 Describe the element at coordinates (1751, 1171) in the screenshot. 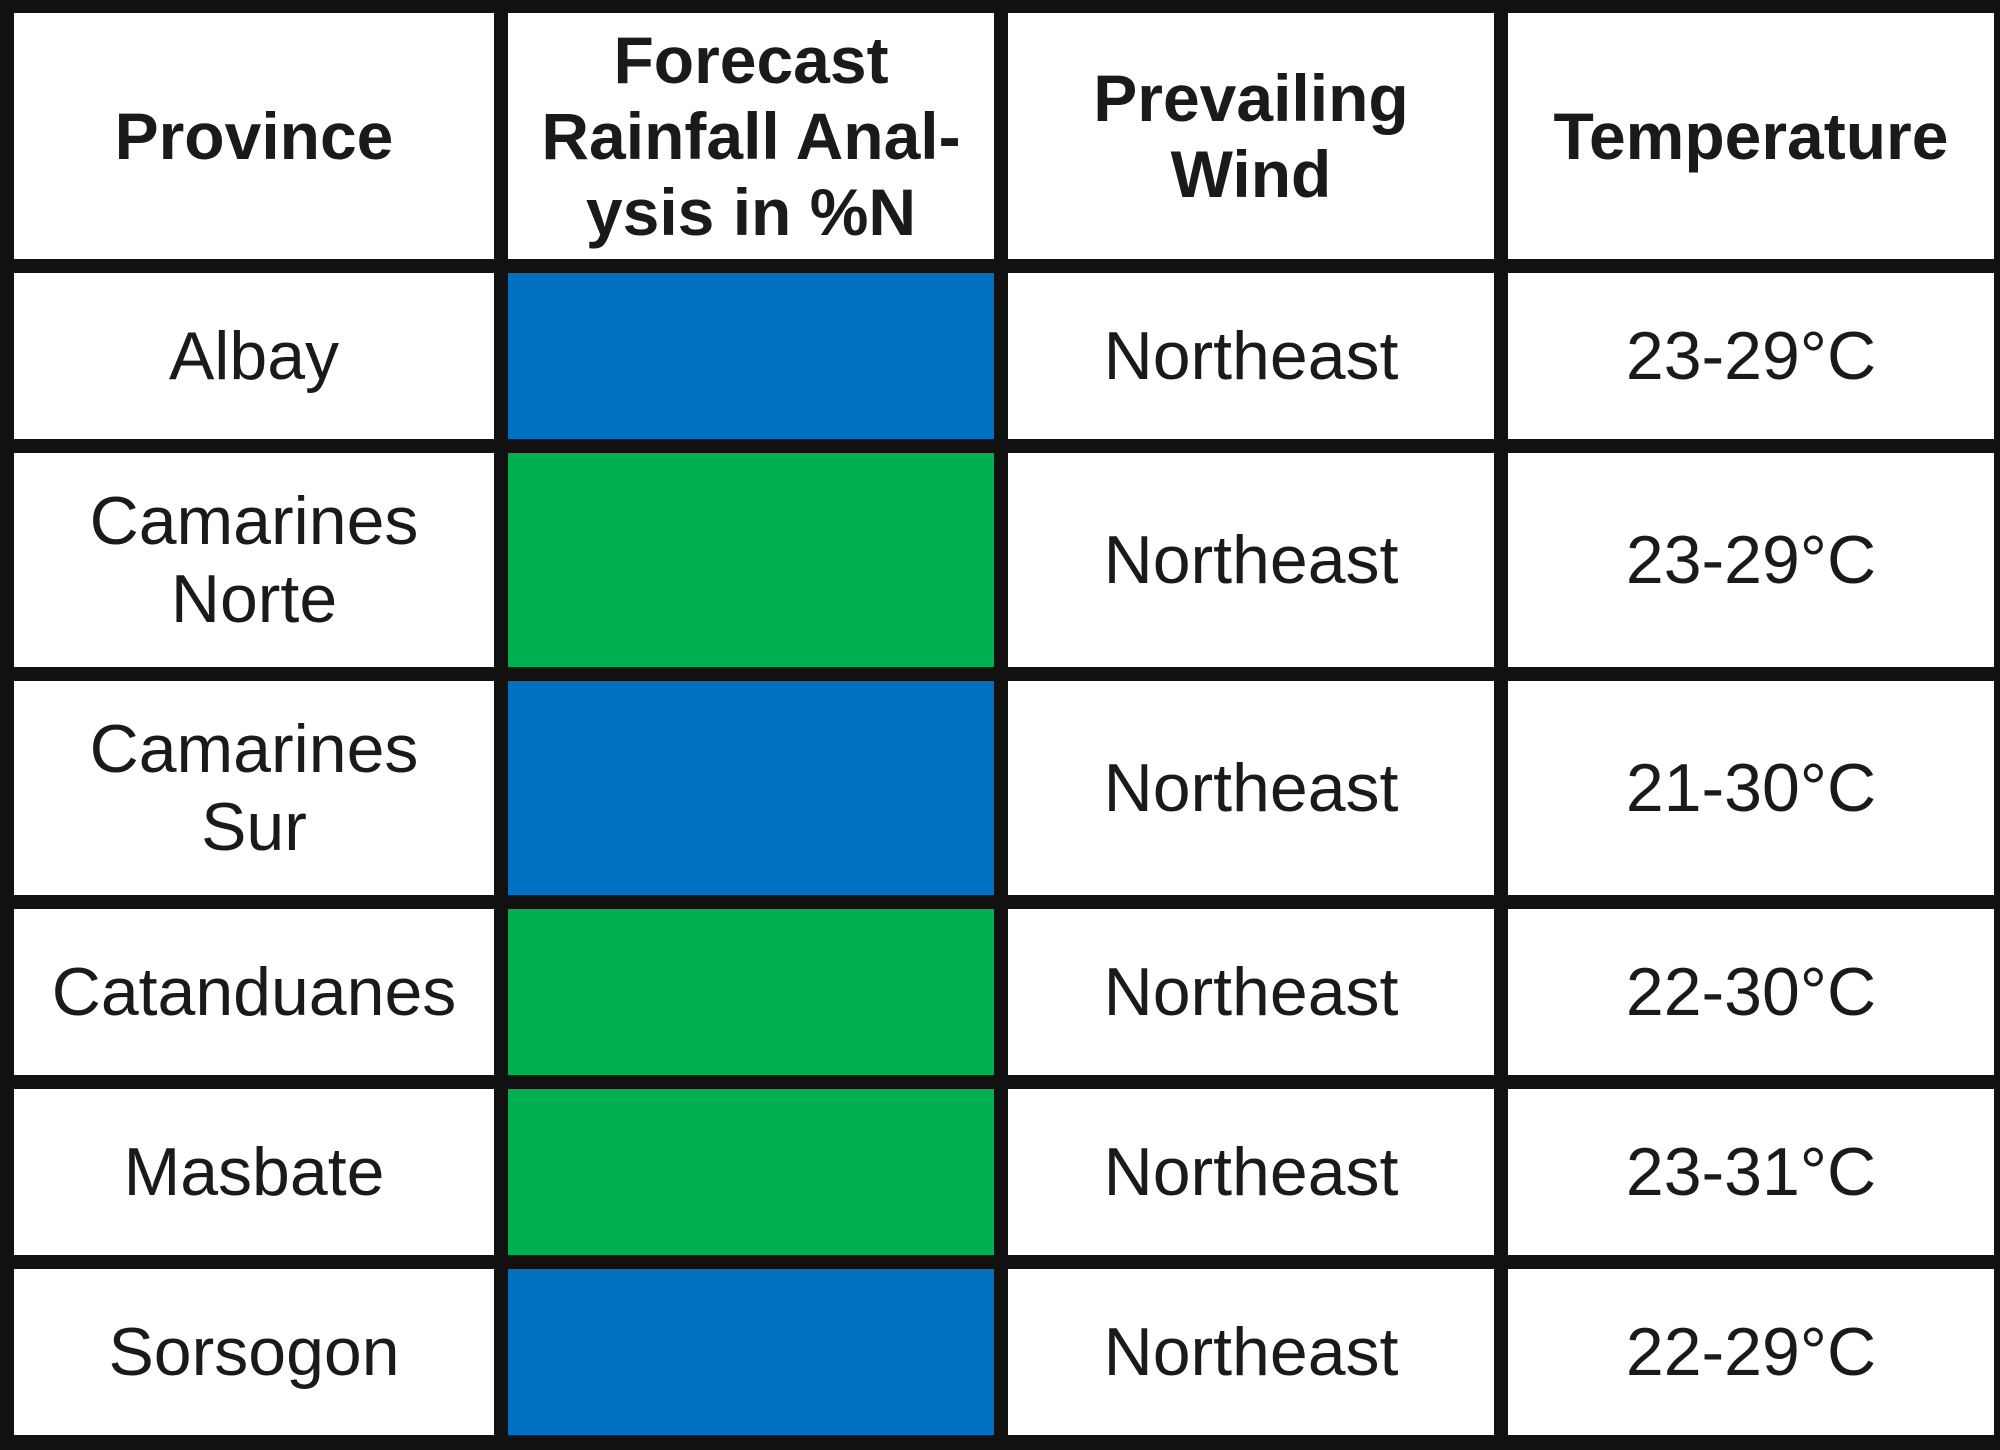

I see `temperature-cell: 23-31°C` at that location.